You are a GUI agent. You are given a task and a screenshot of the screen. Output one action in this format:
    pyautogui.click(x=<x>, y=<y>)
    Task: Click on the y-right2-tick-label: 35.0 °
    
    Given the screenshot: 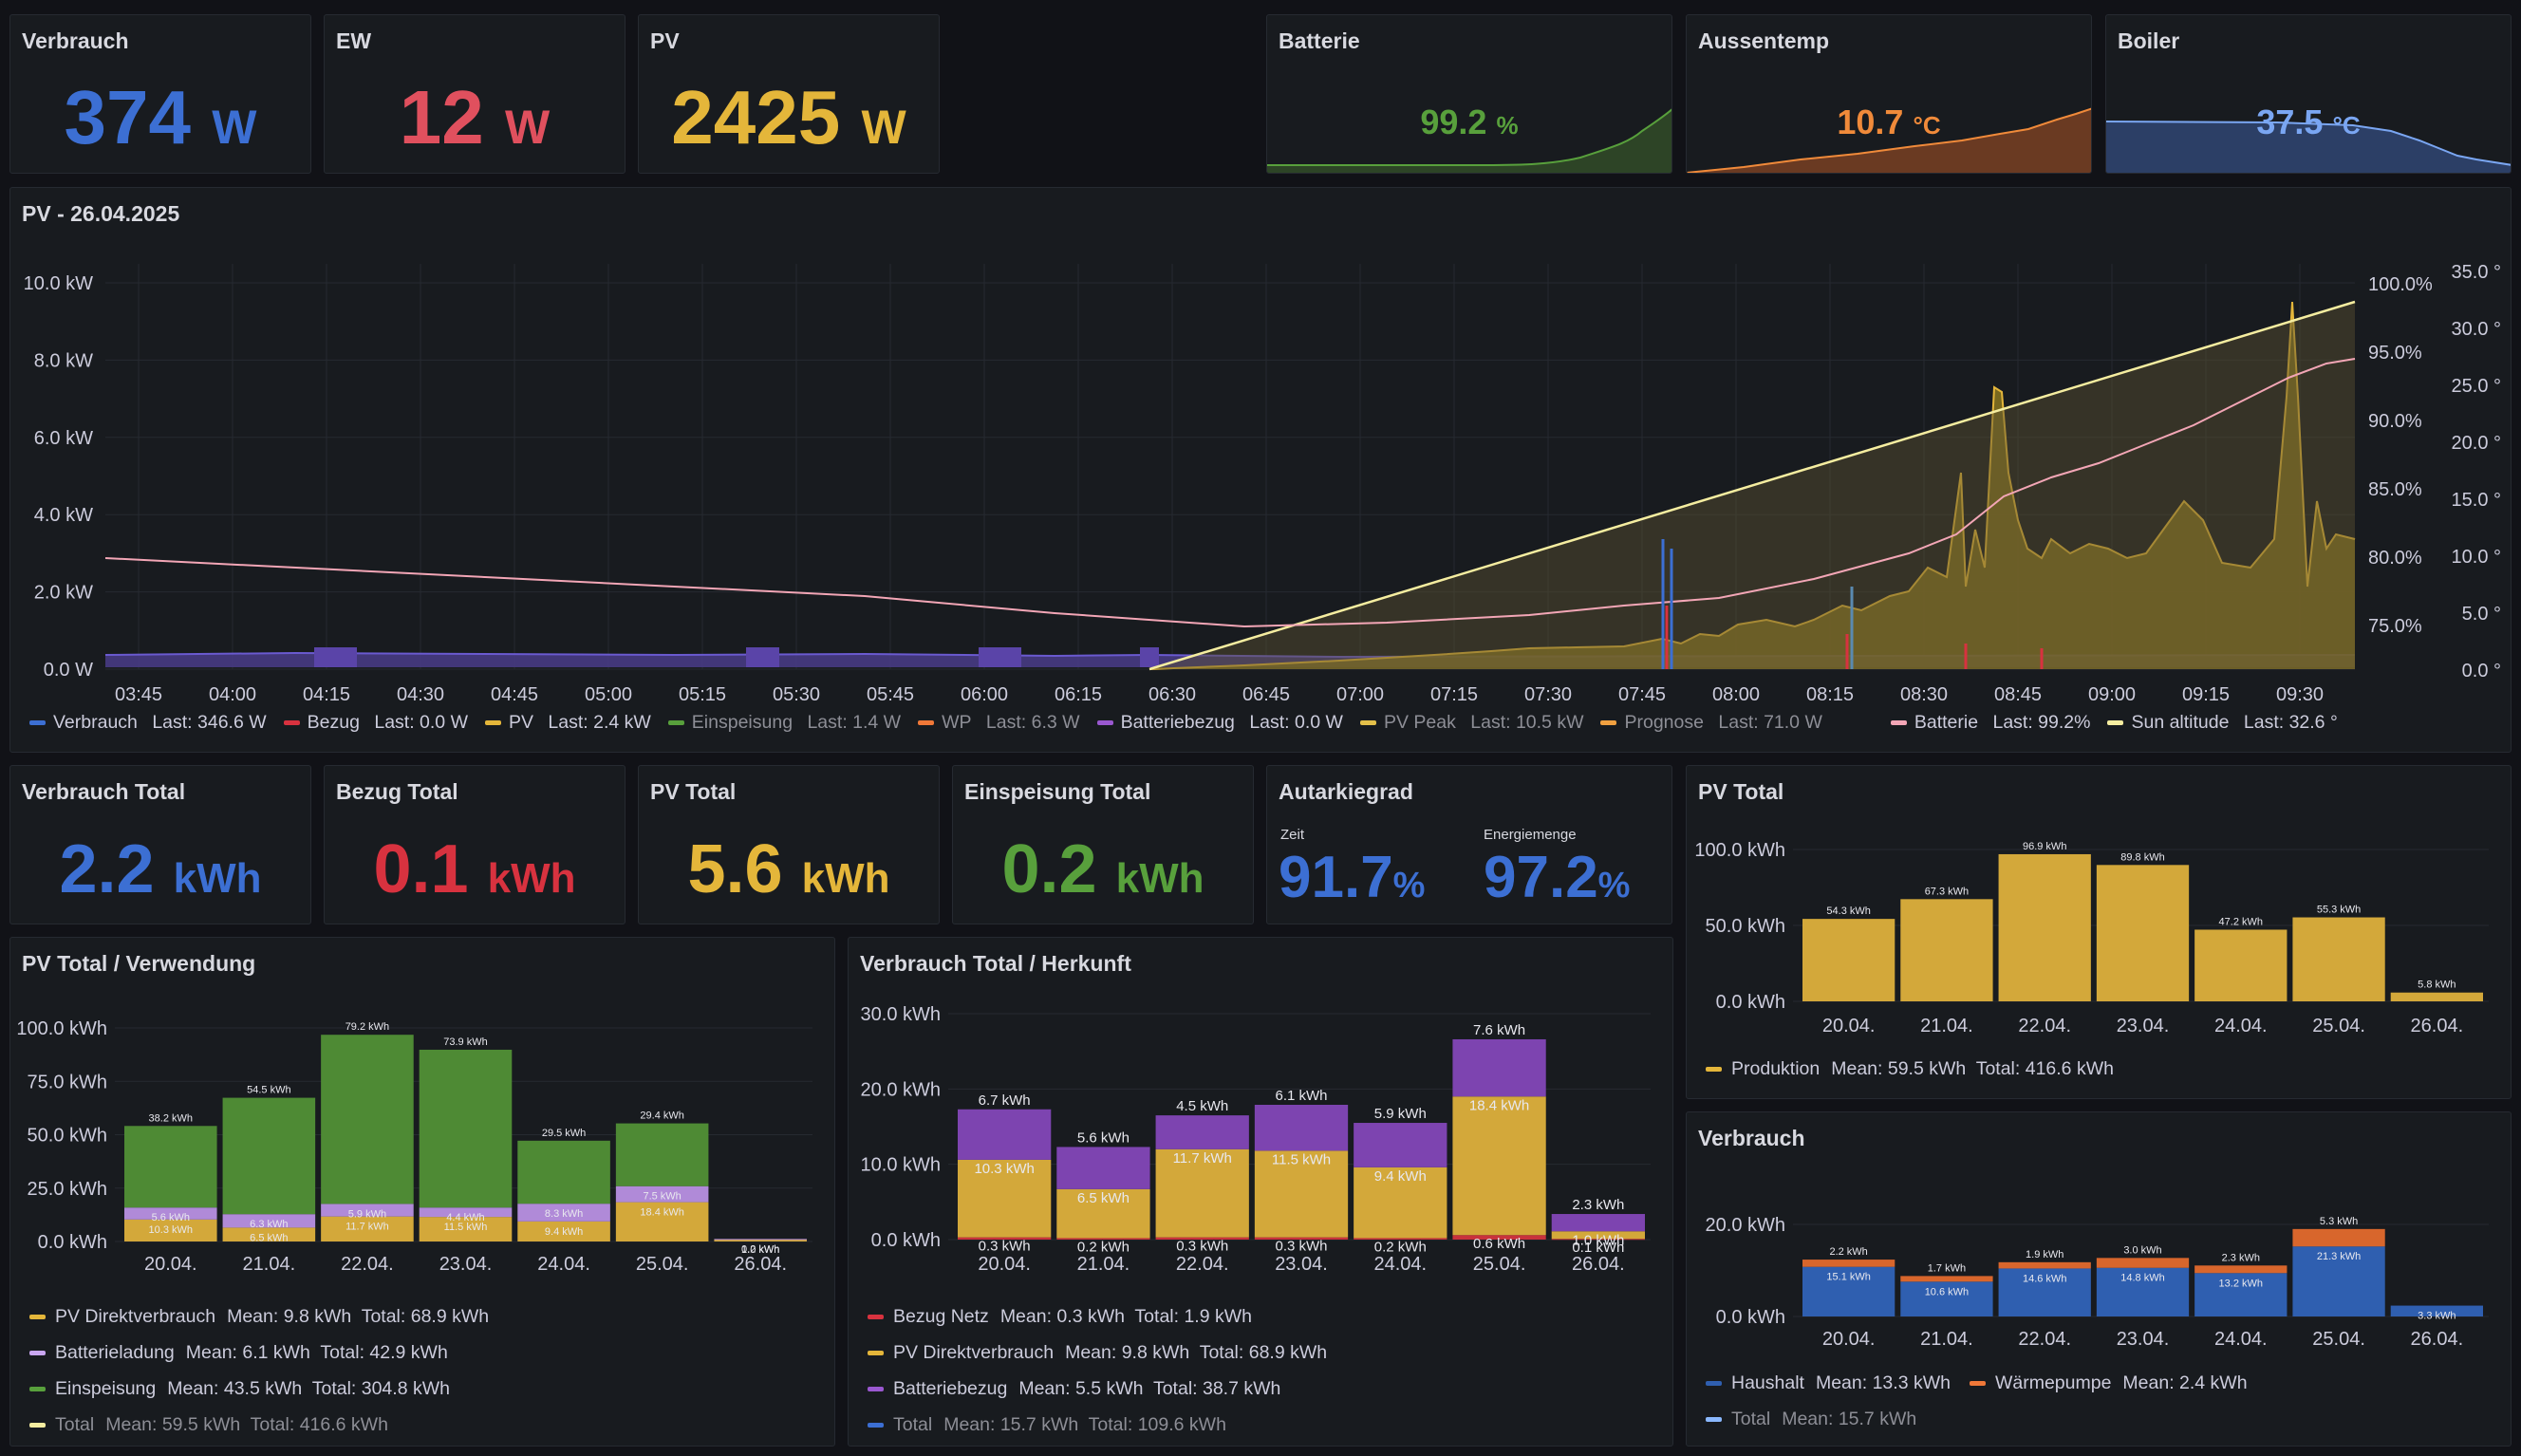 What is the action you would take?
    pyautogui.click(x=2476, y=272)
    